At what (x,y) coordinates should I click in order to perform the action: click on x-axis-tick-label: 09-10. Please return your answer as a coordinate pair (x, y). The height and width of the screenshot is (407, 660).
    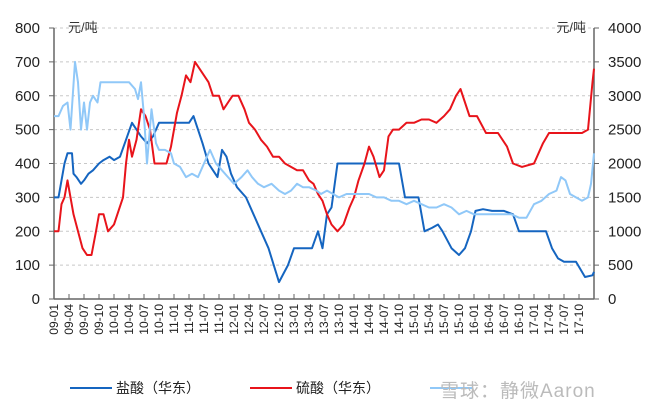
    Looking at the image, I should click on (99, 319).